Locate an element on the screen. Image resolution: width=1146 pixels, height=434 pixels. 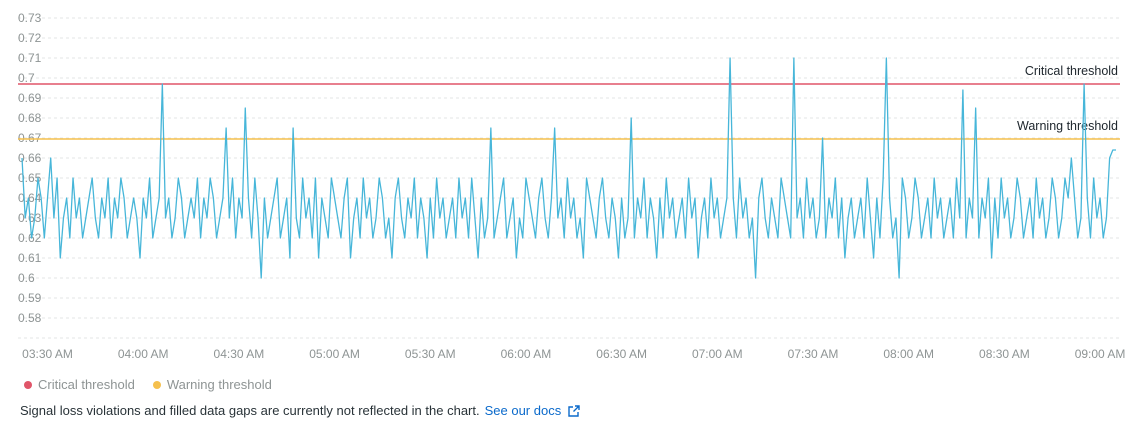
y-tick-label: 0.68 is located at coordinates (30, 118).